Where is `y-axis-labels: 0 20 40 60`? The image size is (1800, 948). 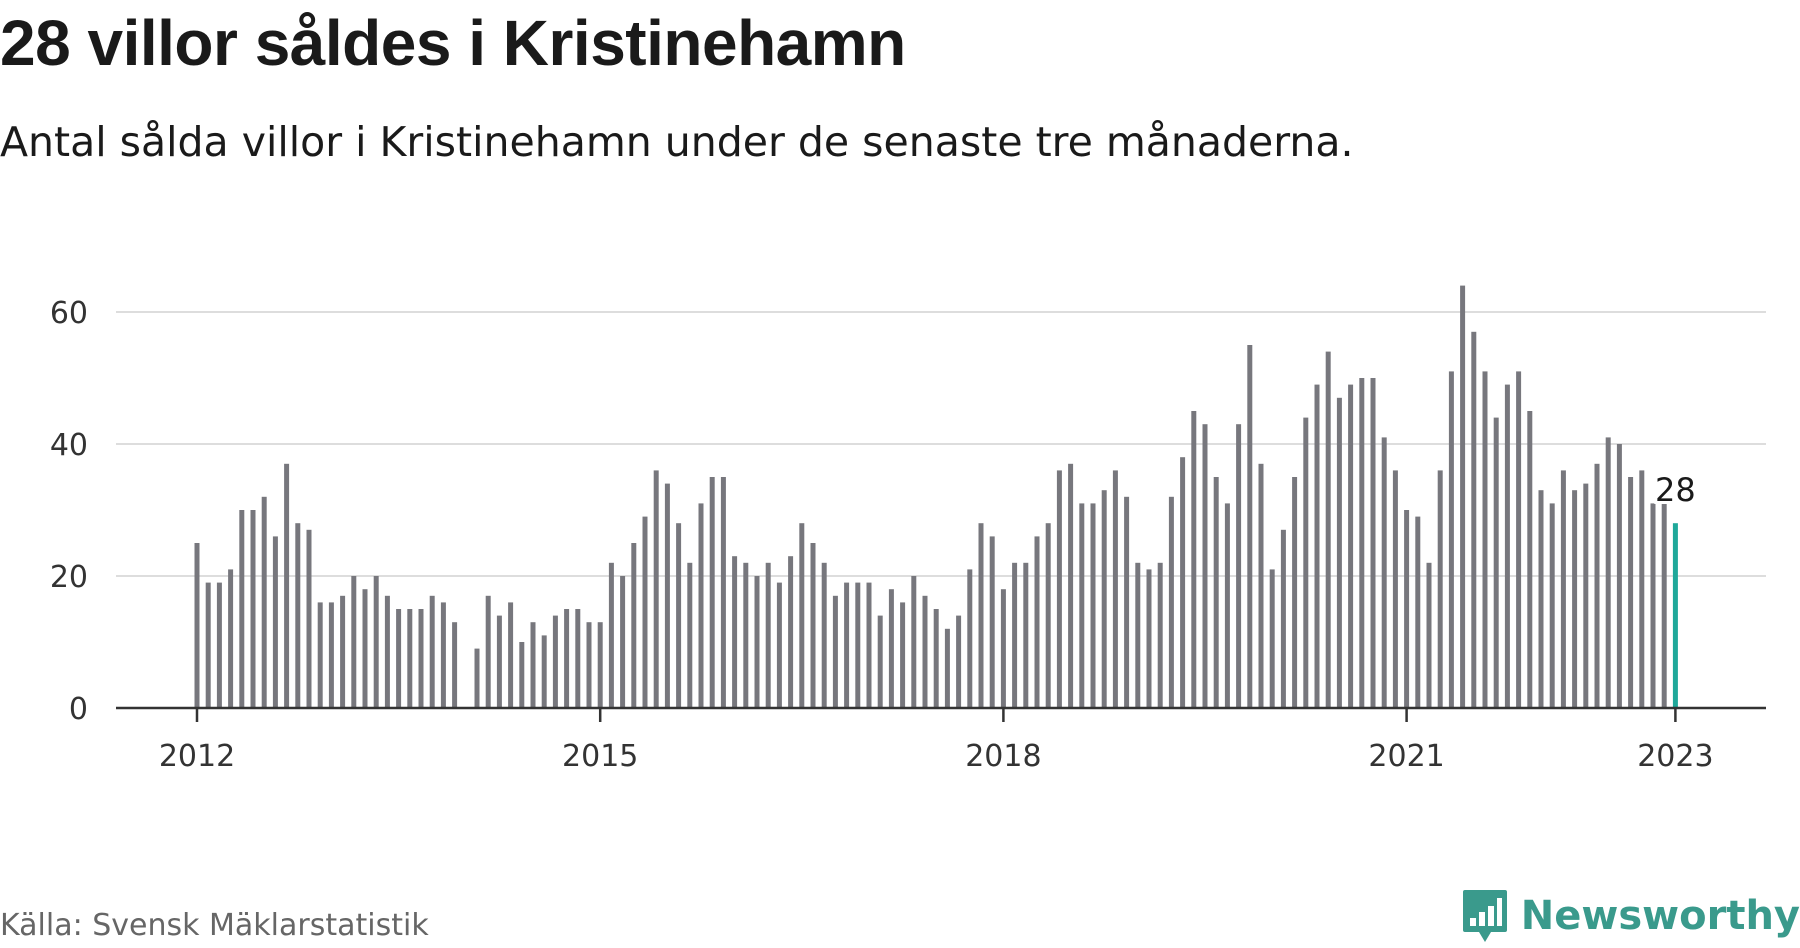
y-axis-labels: 0 20 40 60 is located at coordinates (69, 511).